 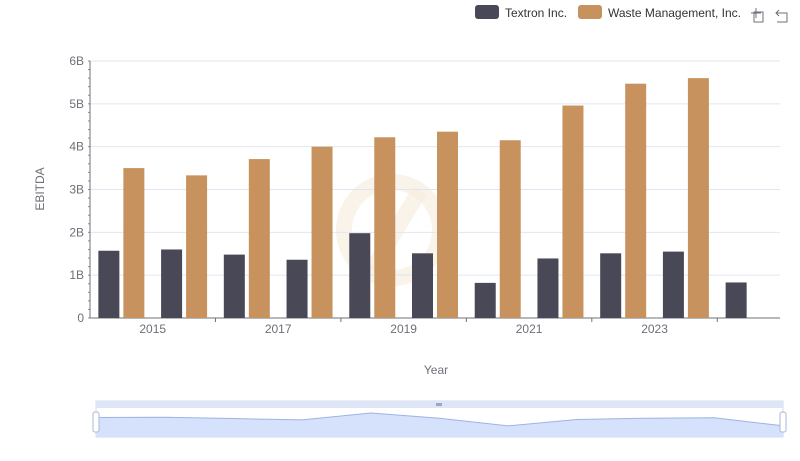 What do you see at coordinates (80, 318) in the screenshot?
I see `y-tick-label: 0` at bounding box center [80, 318].